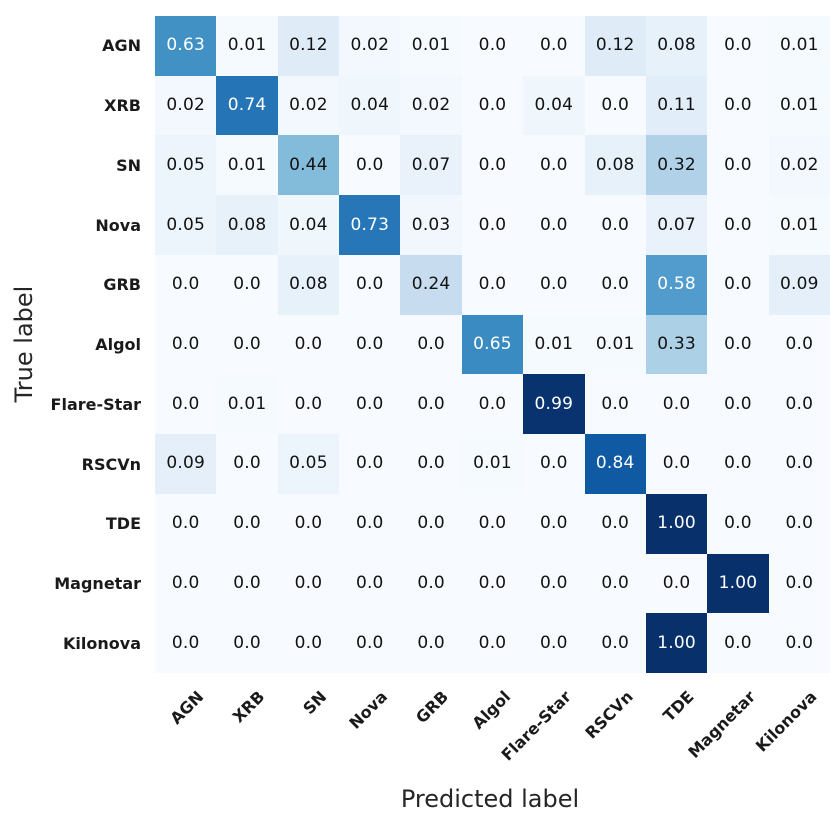 The height and width of the screenshot is (825, 830). What do you see at coordinates (554, 404) in the screenshot?
I see `heatmap-cell: 0.99` at bounding box center [554, 404].